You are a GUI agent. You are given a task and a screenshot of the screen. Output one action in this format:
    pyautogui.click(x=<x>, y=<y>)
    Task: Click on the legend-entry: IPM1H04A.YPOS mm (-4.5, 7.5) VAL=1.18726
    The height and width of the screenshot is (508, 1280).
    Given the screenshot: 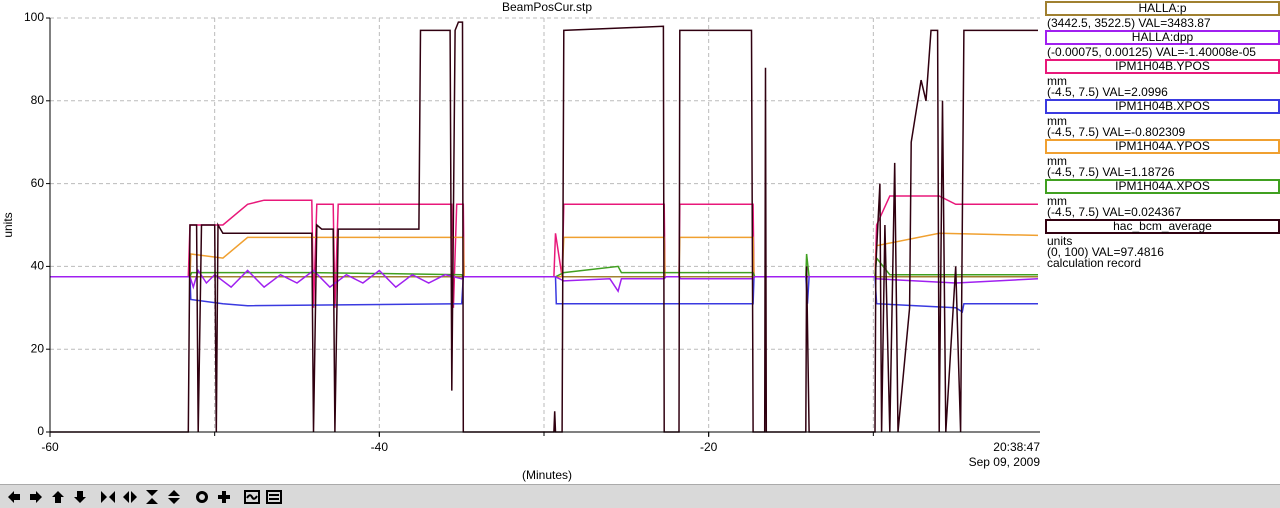 What is the action you would take?
    pyautogui.click(x=1162, y=158)
    